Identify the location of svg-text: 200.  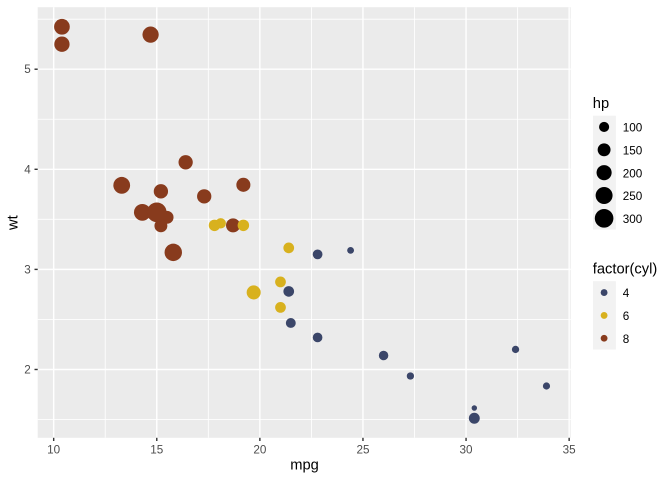
(633, 173).